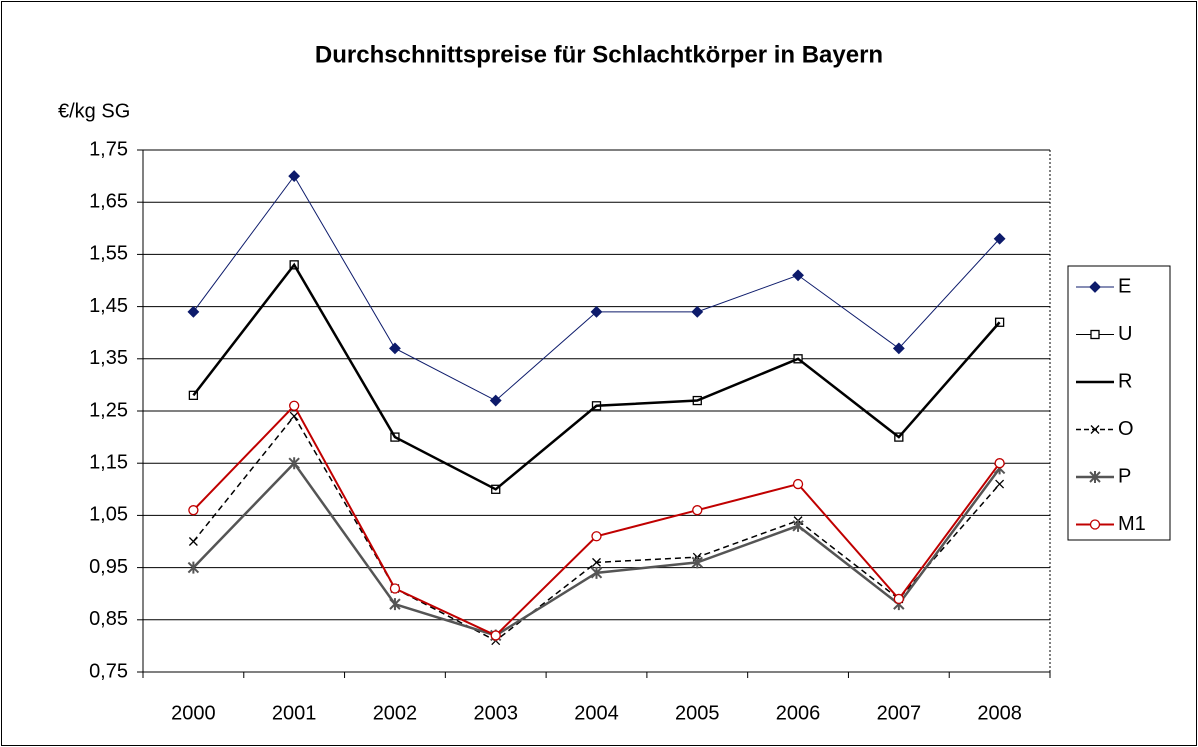  What do you see at coordinates (108, 149) in the screenshot?
I see `y-tick-label: 1,75` at bounding box center [108, 149].